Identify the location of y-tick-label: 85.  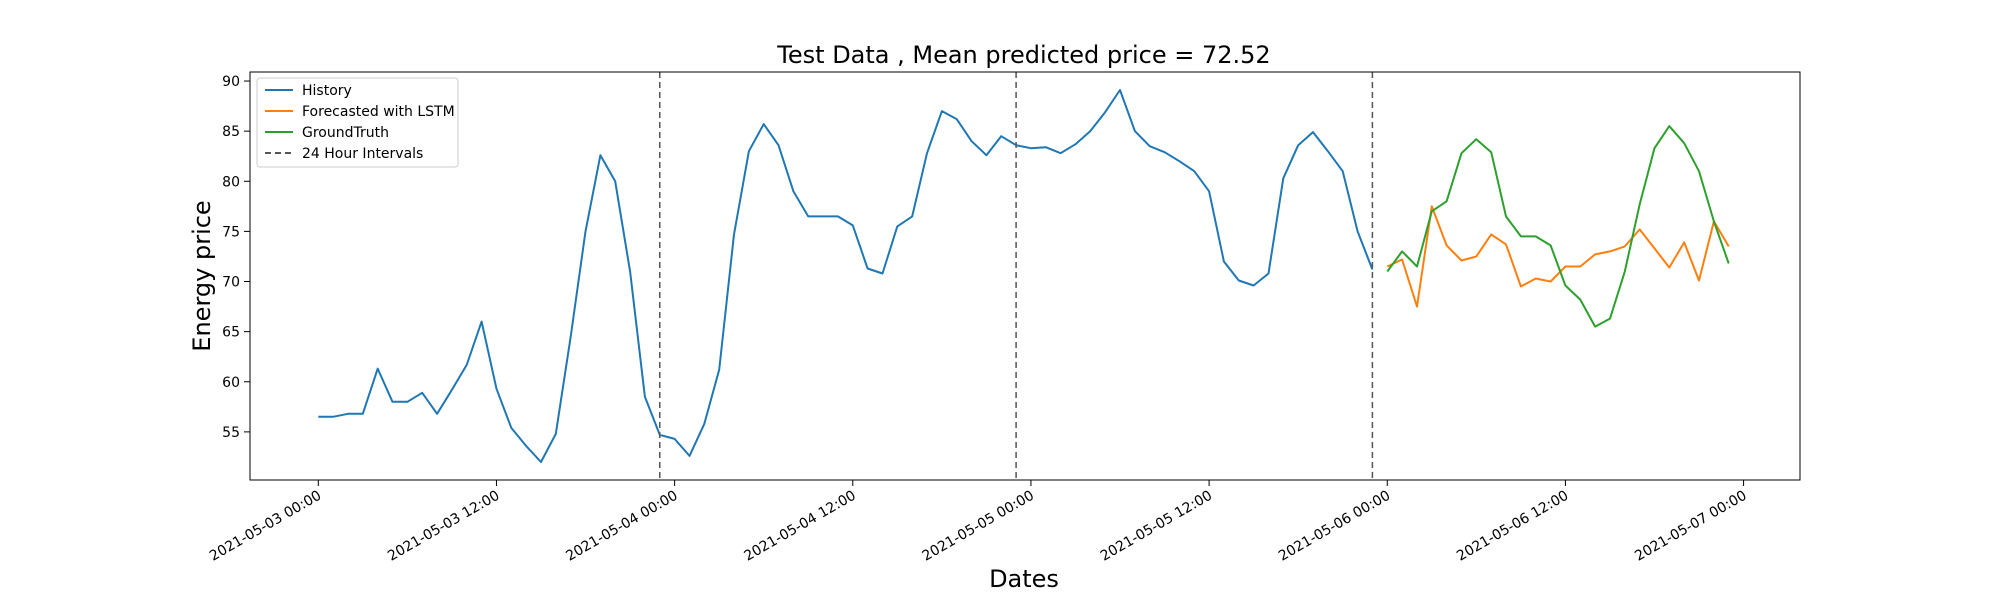
(231, 132).